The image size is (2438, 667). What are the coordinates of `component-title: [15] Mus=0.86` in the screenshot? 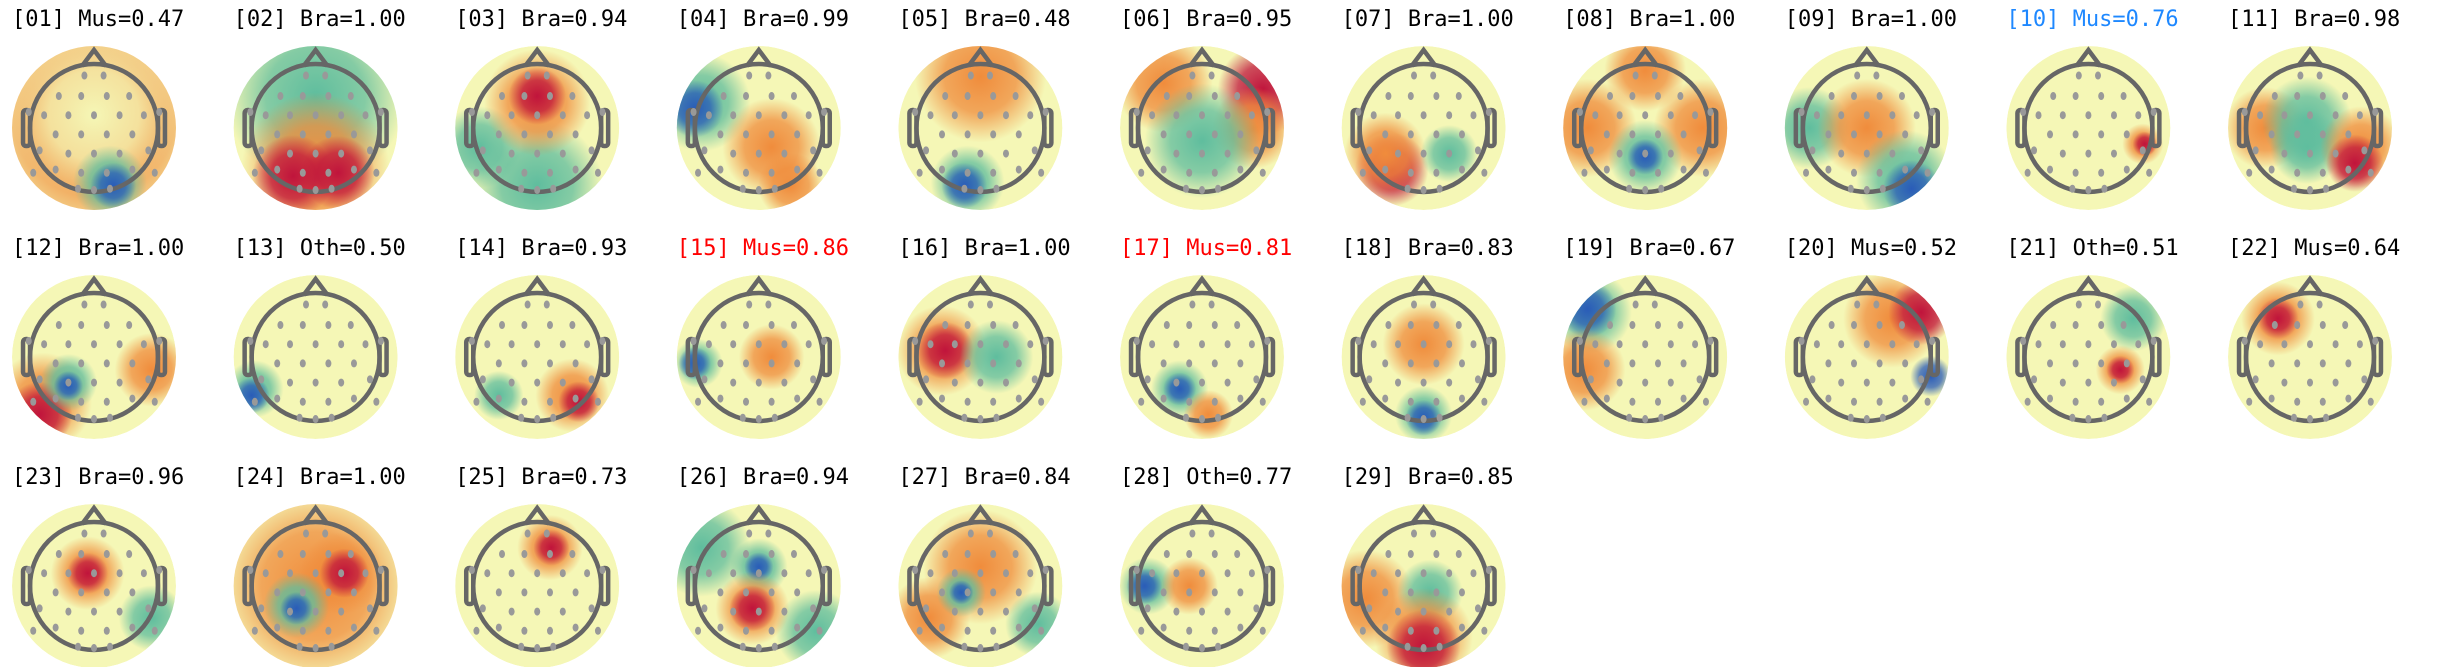 It's located at (763, 248).